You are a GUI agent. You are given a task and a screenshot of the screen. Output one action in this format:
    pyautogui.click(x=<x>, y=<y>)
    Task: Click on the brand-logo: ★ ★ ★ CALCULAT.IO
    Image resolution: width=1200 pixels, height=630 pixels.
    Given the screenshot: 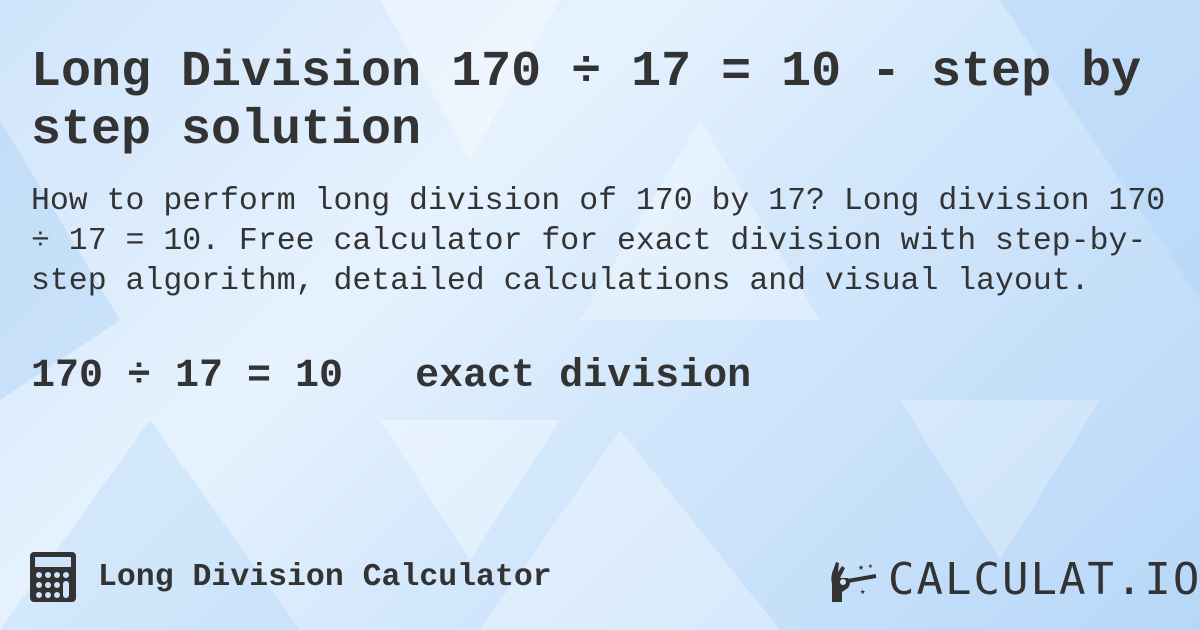 What is the action you would take?
    pyautogui.click(x=1014, y=580)
    